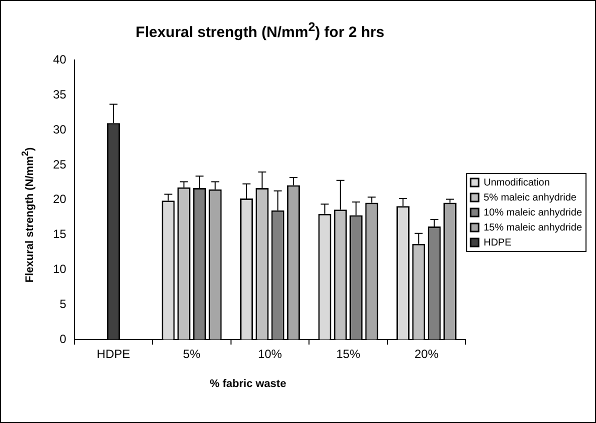  Describe the element at coordinates (59, 129) in the screenshot. I see `y-tick-label: 30` at that location.